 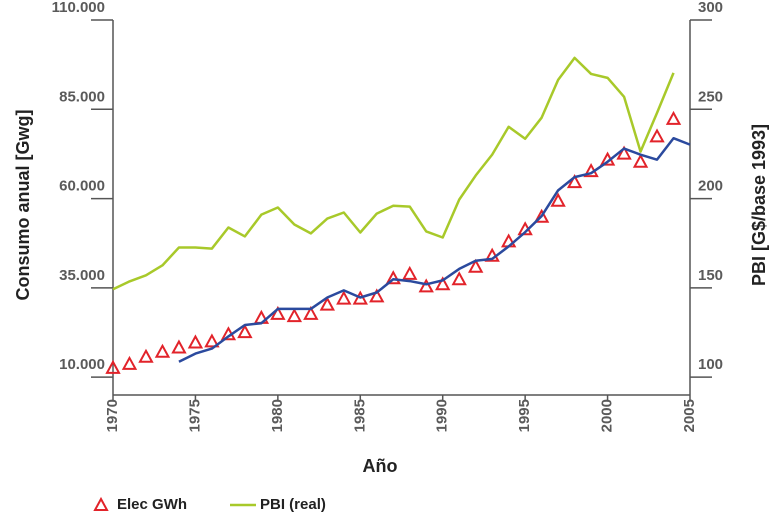 I want to click on x-tick-label: 1995, so click(x=524, y=415).